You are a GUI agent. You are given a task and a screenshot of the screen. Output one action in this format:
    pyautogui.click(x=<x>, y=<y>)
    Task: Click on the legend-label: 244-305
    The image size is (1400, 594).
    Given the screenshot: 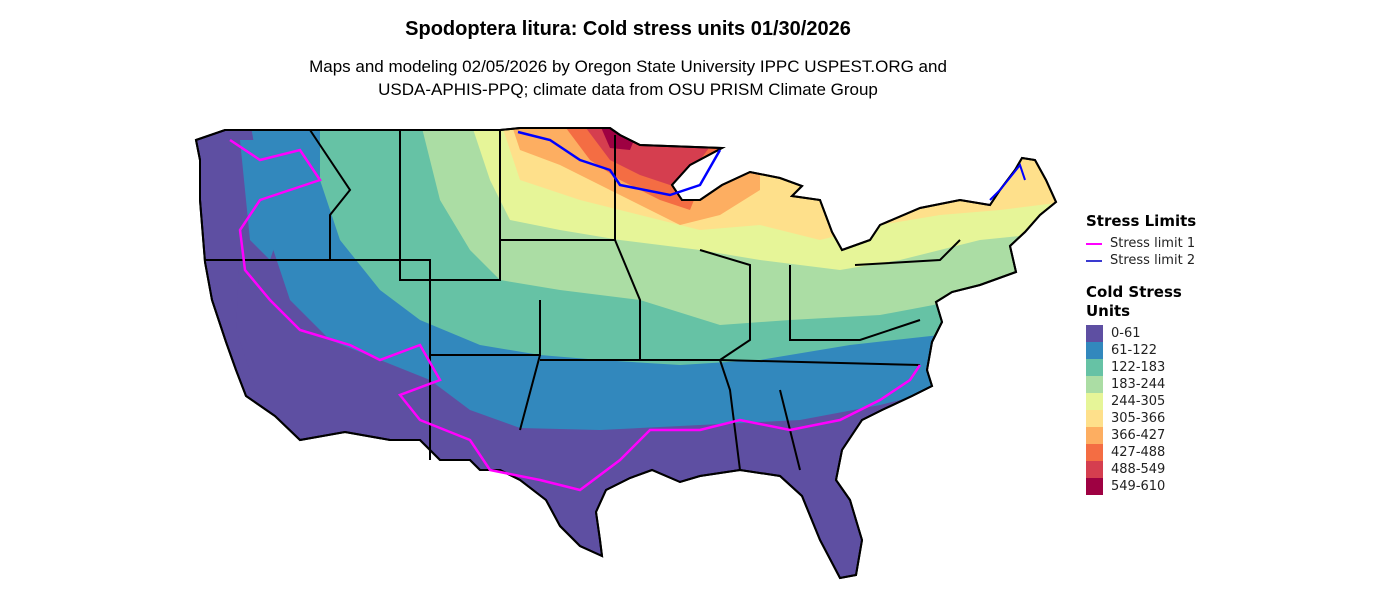 What is the action you would take?
    pyautogui.click(x=1138, y=401)
    